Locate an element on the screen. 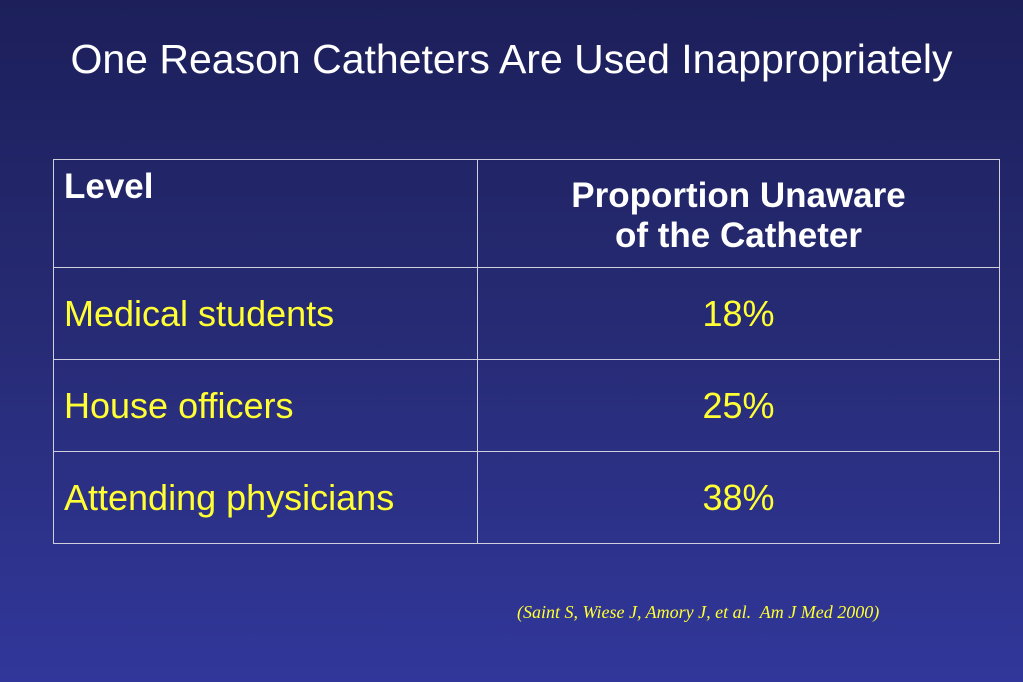 This screenshot has height=682, width=1023. table-row: Medical students 18% is located at coordinates (526, 313).